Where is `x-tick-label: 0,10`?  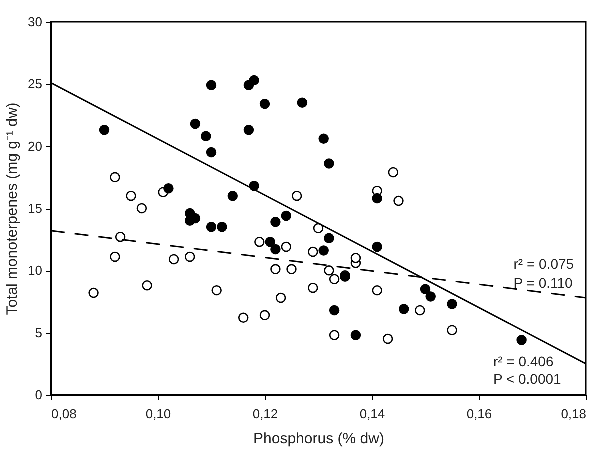
x-tick-label: 0,10 is located at coordinates (159, 414).